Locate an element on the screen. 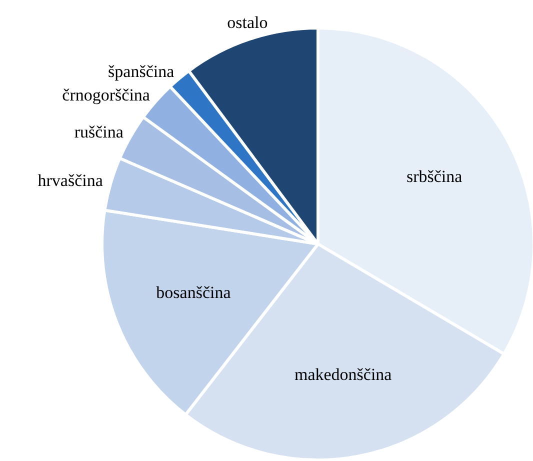 This screenshot has height=461, width=533. slice-label: ostalo is located at coordinates (247, 22).